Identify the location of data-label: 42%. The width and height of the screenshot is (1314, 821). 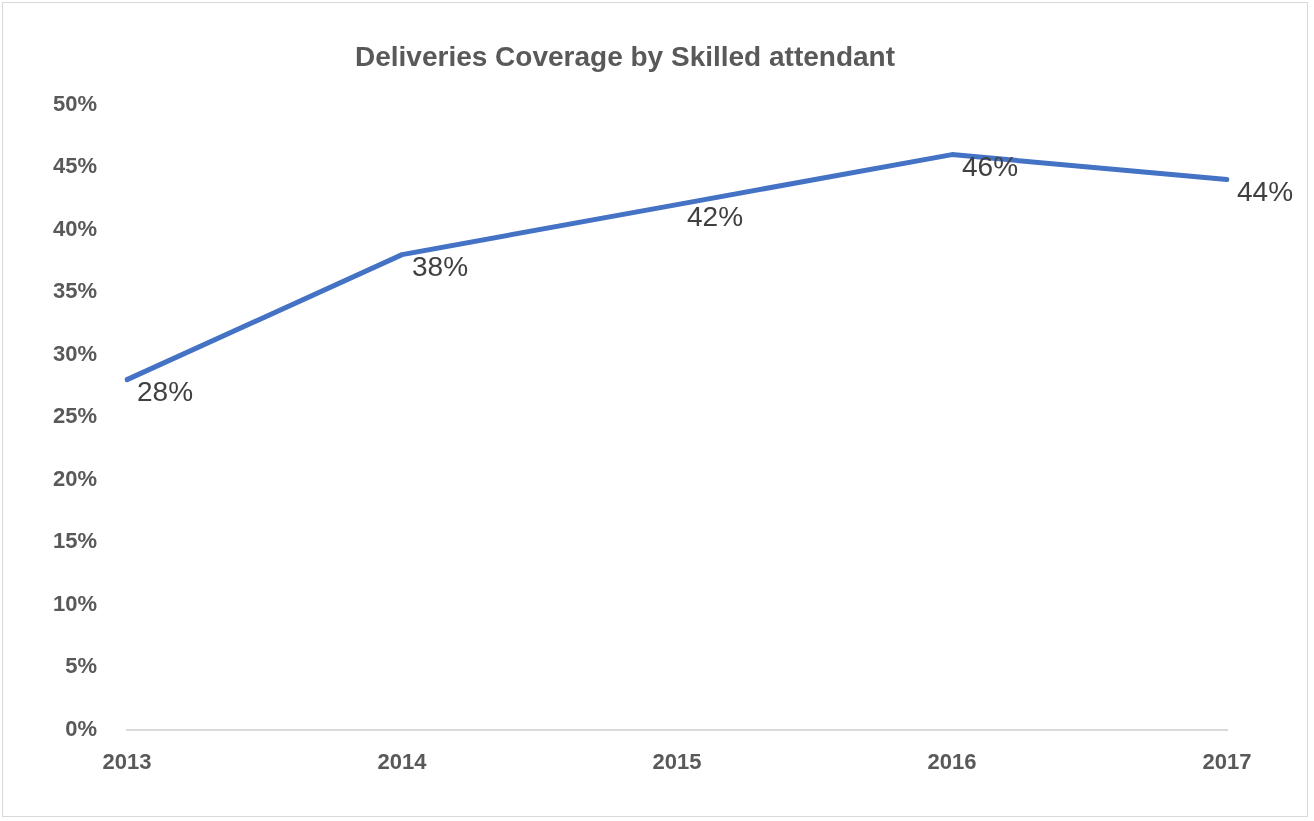
(715, 217).